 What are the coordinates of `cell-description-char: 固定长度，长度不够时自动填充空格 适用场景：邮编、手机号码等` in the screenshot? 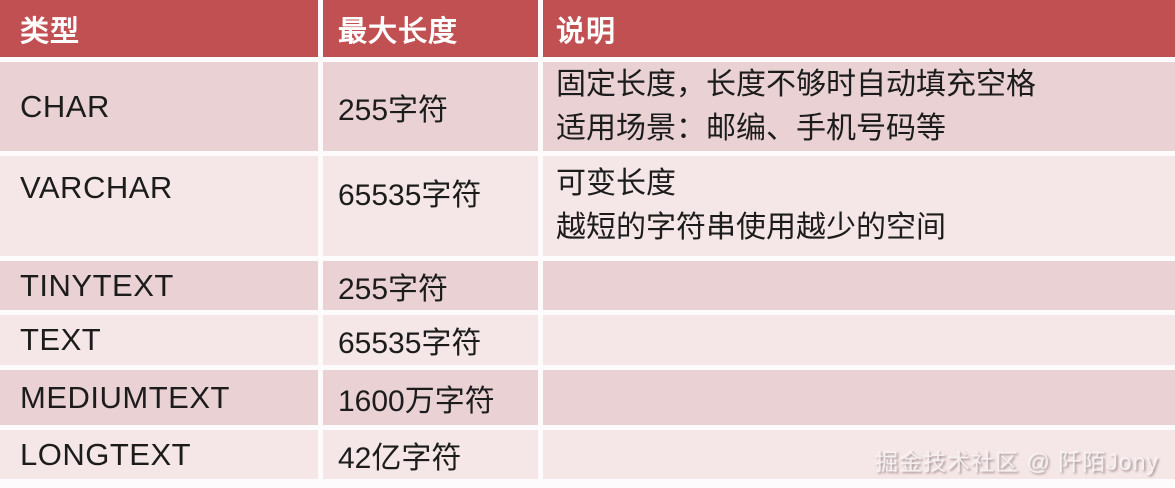 It's located at (859, 106).